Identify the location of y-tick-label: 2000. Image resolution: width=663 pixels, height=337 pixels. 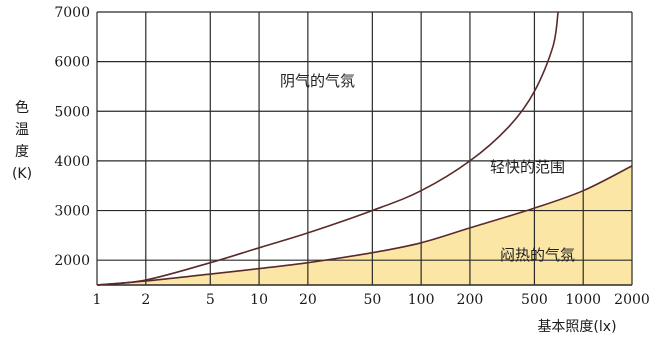
(72, 261).